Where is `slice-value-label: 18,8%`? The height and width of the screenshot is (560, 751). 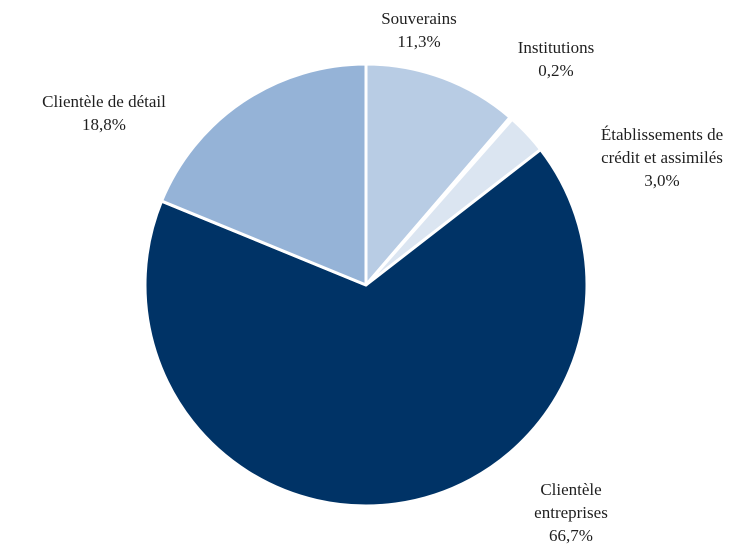 slice-value-label: 18,8% is located at coordinates (104, 124).